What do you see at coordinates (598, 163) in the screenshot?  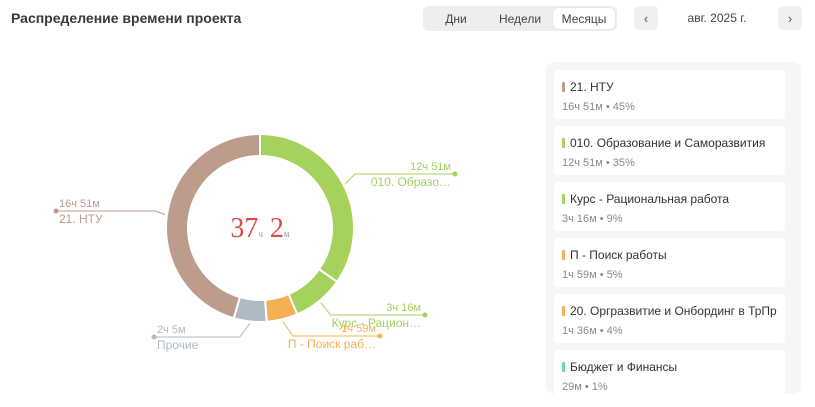 I see `legend-item-stats: 12ч 51м • 35%` at bounding box center [598, 163].